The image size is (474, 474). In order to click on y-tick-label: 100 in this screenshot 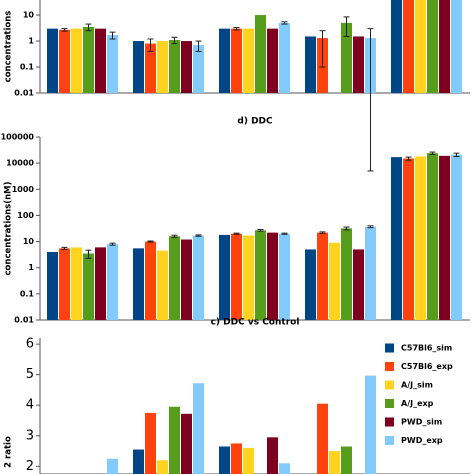, I will do `click(25, 215)`.